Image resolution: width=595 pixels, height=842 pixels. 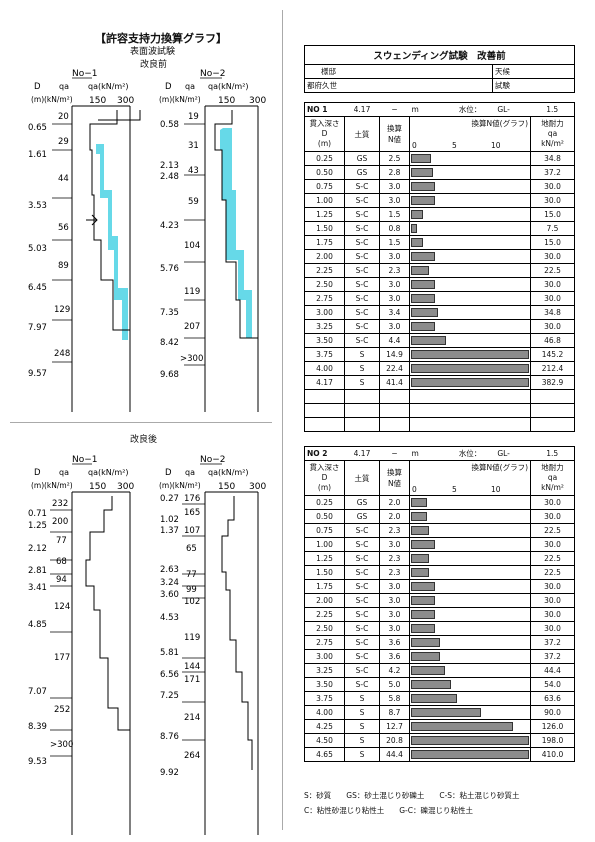 What do you see at coordinates (552, 242) in the screenshot?
I see `bearing-cell: 15.0` at bounding box center [552, 242].